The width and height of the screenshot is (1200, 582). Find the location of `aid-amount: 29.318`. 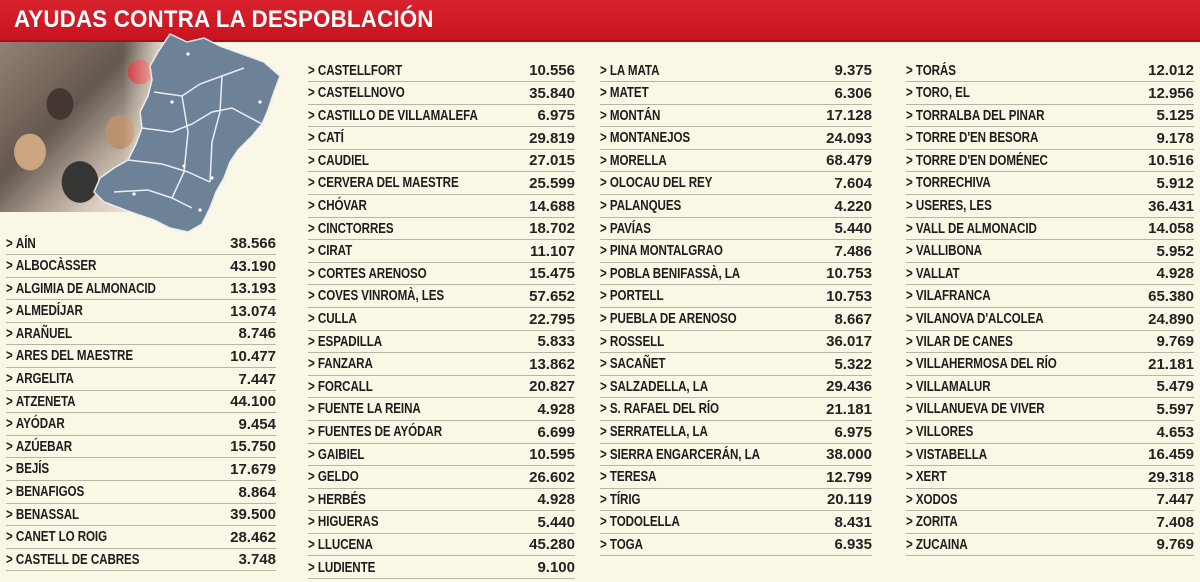

aid-amount: 29.318 is located at coordinates (1171, 477).